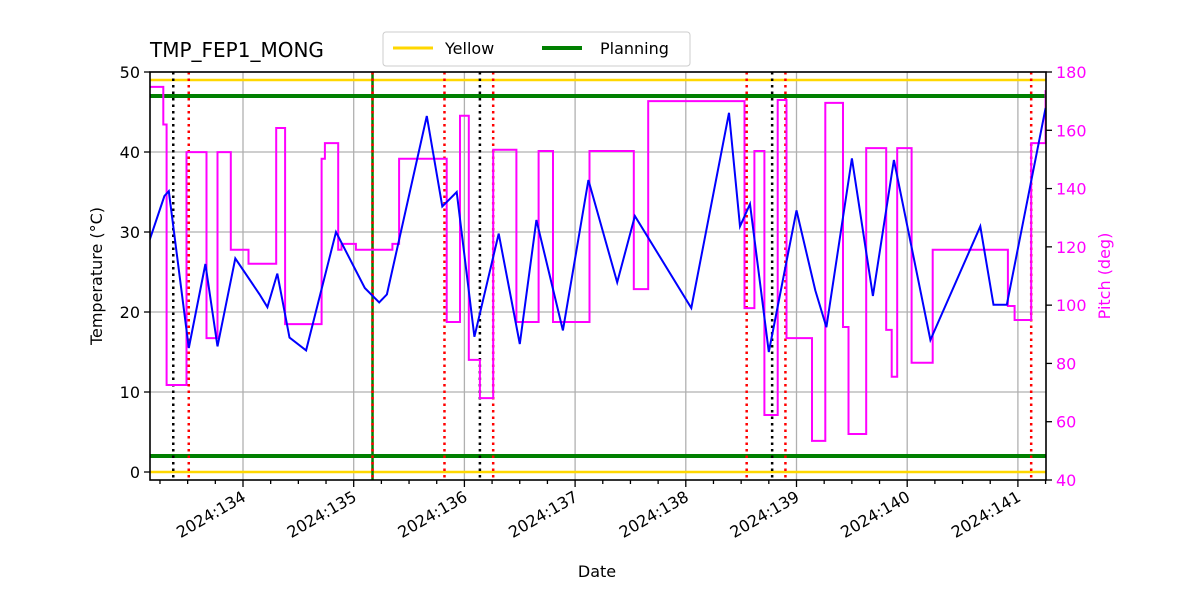 This screenshot has height=600, width=1200. I want to click on x-axis-label: Date, so click(597, 571).